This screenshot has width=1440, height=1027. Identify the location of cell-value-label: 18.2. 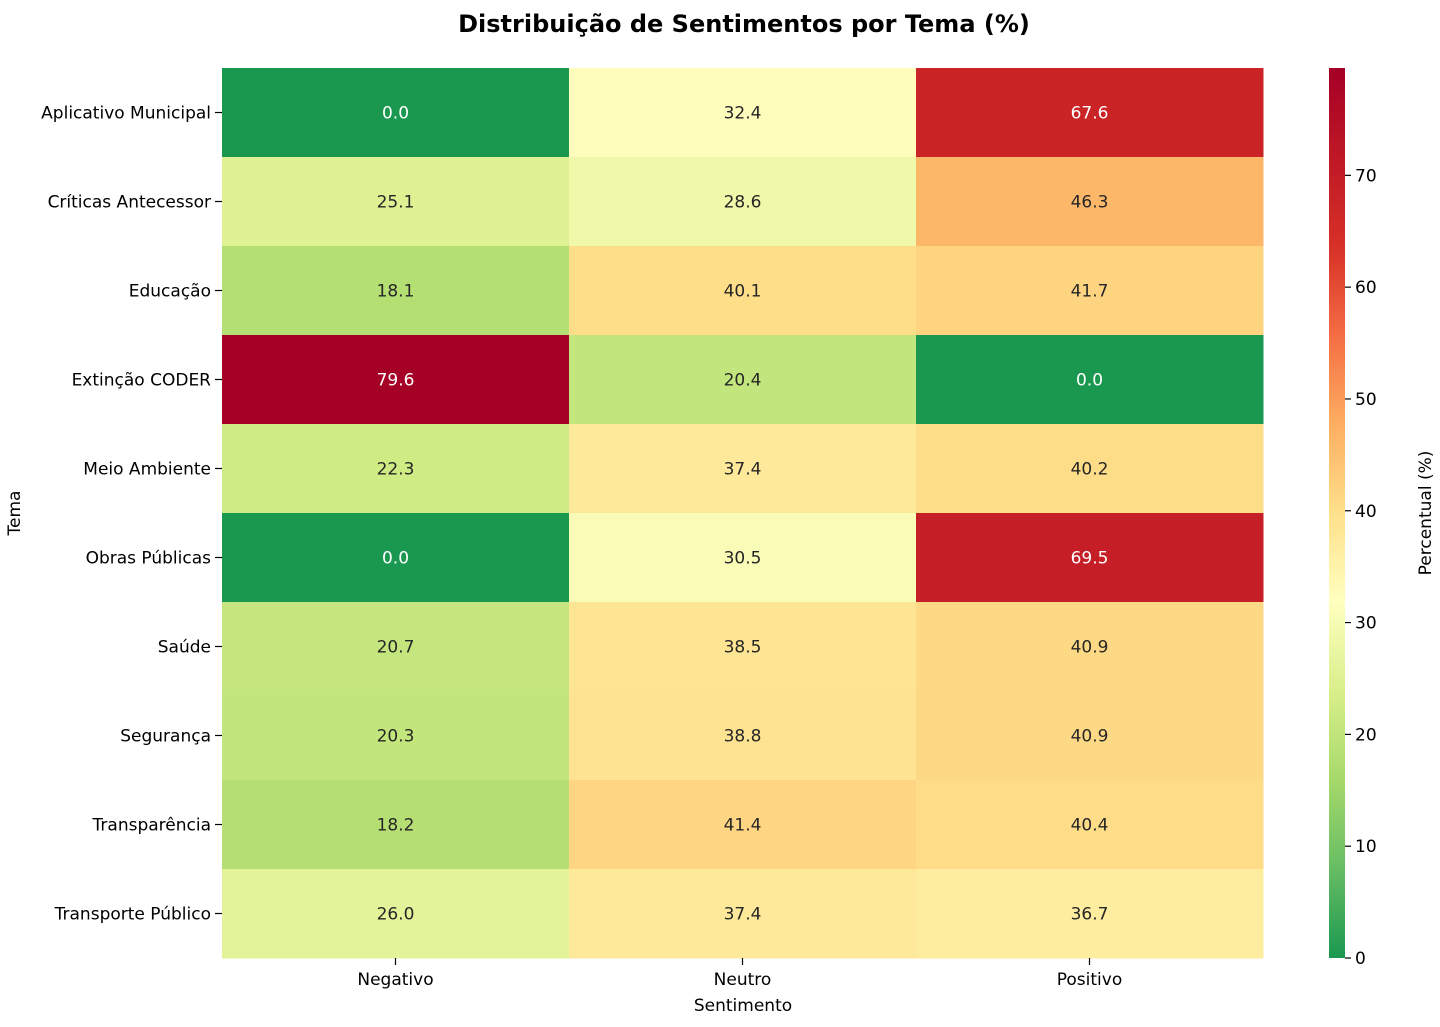
(396, 826).